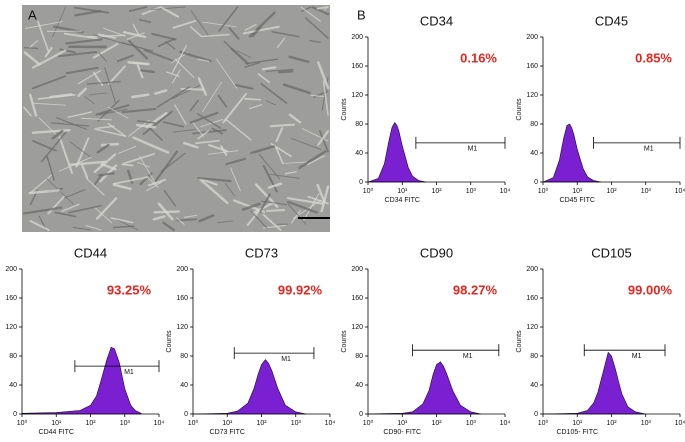  What do you see at coordinates (532, 269) in the screenshot?
I see `y-tick-label: 200` at bounding box center [532, 269].